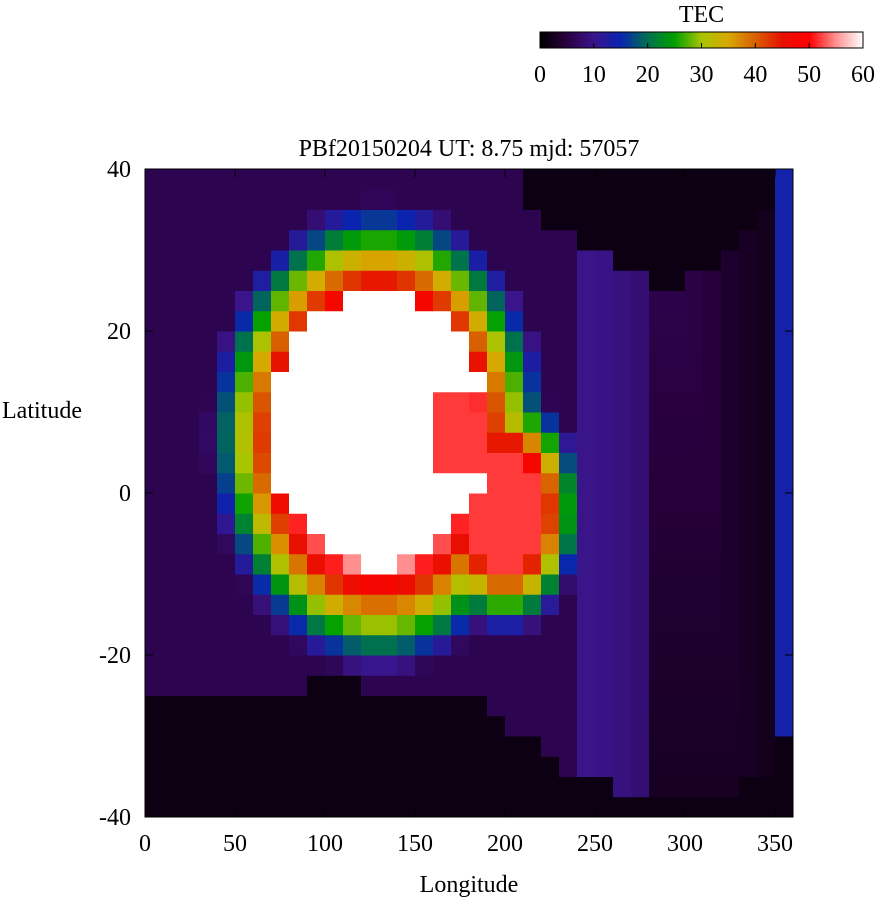 The height and width of the screenshot is (900, 878). What do you see at coordinates (469, 149) in the screenshot?
I see `chart-title: PBf20150204 UT: 8.75 mjd: 57057` at bounding box center [469, 149].